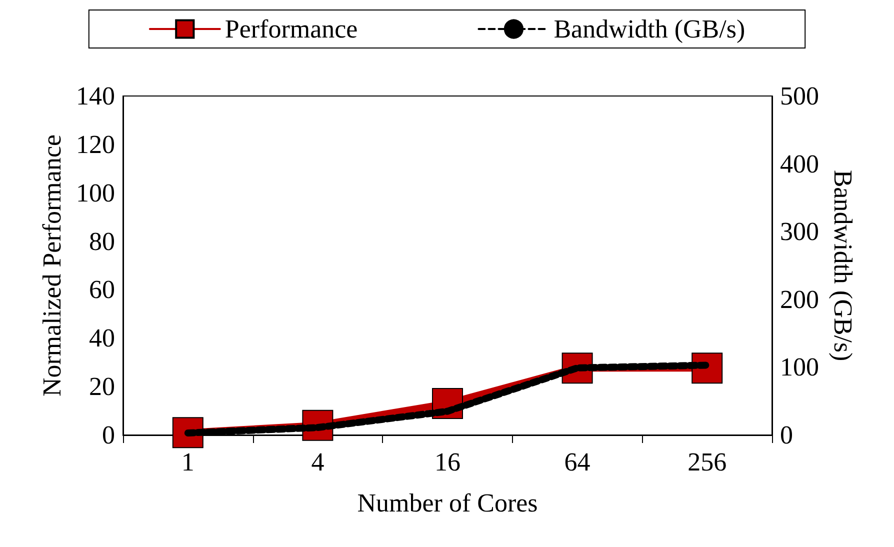 The height and width of the screenshot is (547, 894). I want to click on y-tick-label: 120, so click(95, 144).